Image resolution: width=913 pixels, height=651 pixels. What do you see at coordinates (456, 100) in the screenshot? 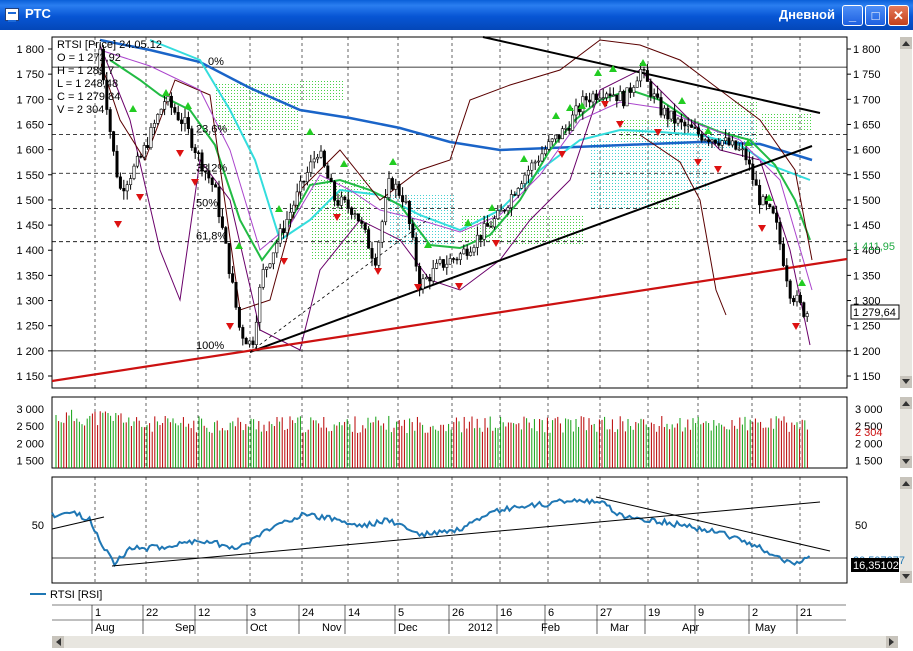
I see `moving-average-long` at bounding box center [456, 100].